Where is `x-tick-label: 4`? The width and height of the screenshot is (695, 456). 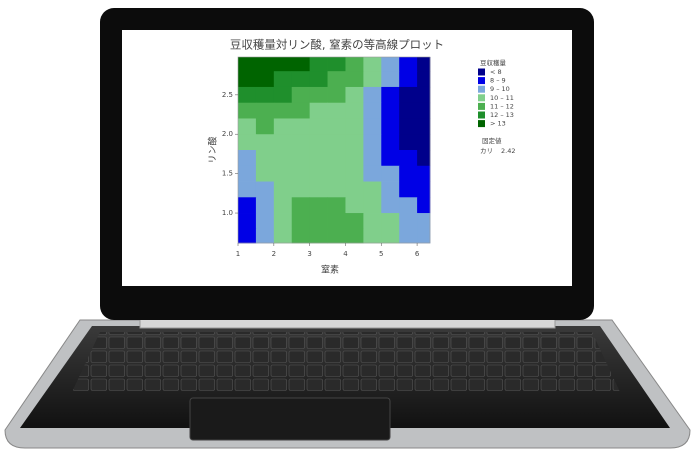
x-tick-label: 4 is located at coordinates (345, 254).